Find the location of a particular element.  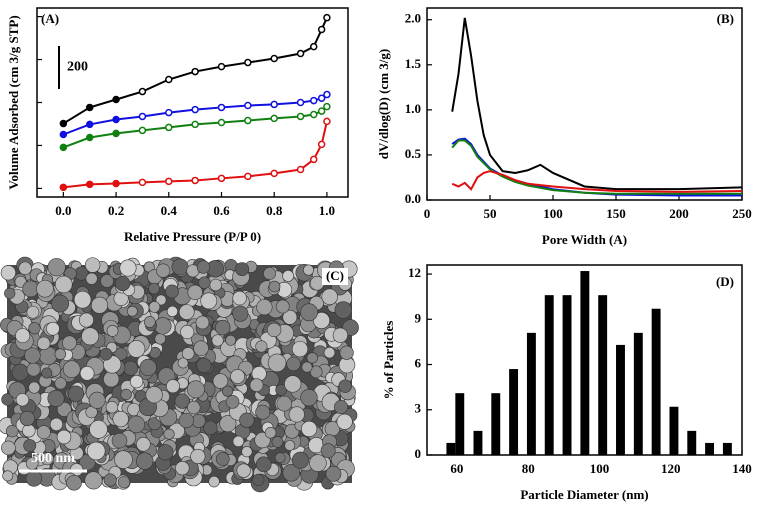

x-tick-label: 0.4 is located at coordinates (169, 210).